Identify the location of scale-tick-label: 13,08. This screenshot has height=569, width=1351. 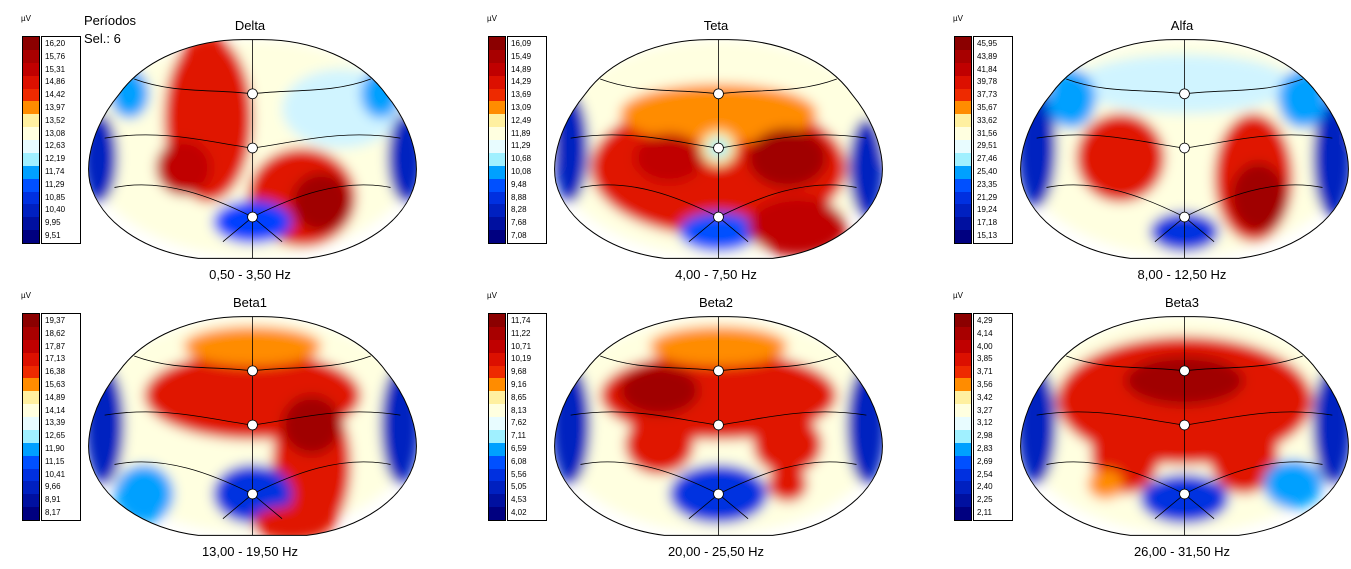
(55, 133).